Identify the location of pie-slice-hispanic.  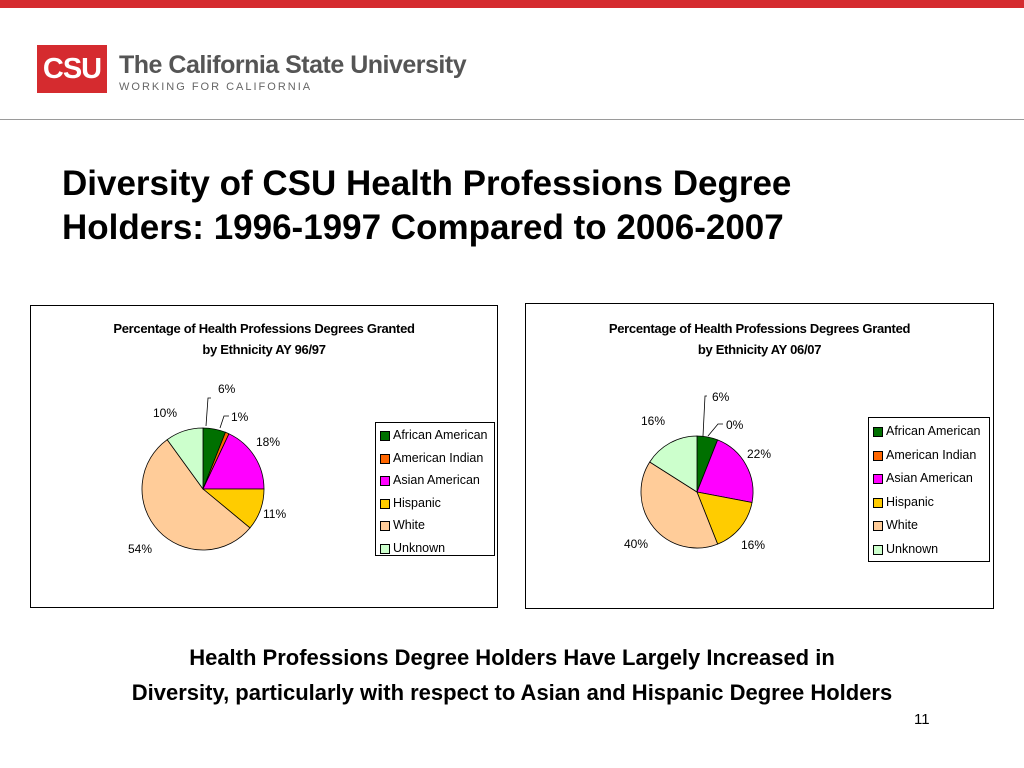
(724, 518).